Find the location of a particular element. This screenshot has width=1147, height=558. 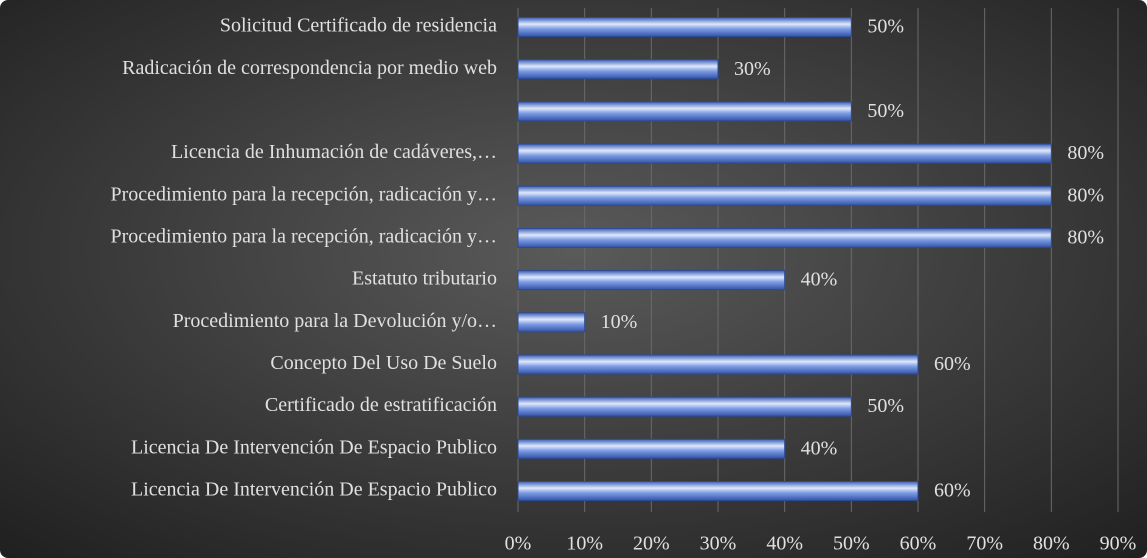

x-tick-label: 50% is located at coordinates (851, 544).